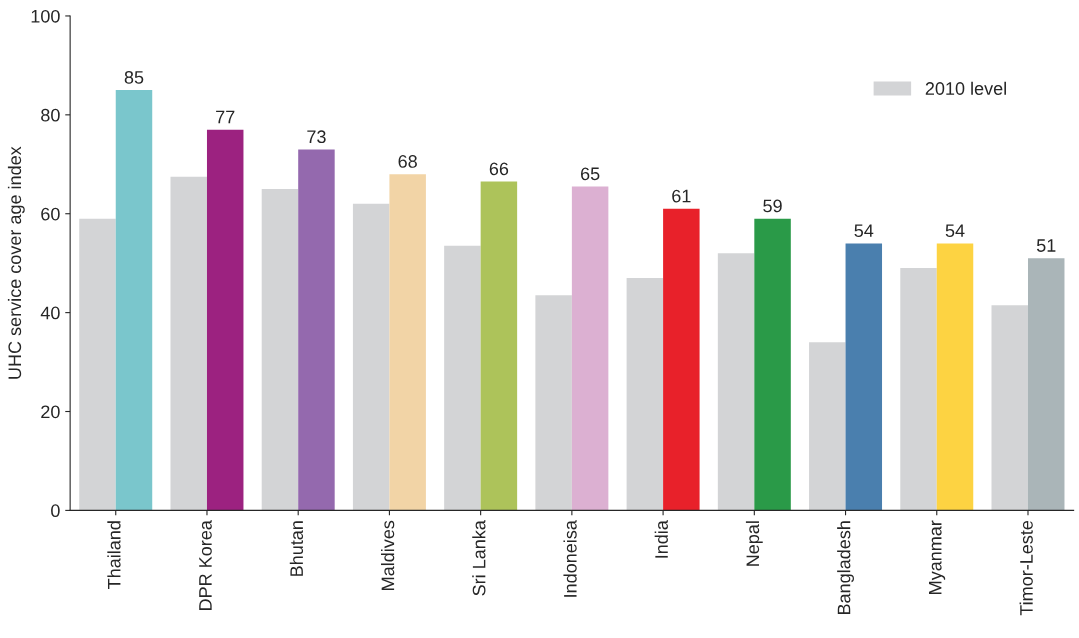 This screenshot has height=638, width=1079. Describe the element at coordinates (134, 77) in the screenshot. I see `data-label: 85` at that location.